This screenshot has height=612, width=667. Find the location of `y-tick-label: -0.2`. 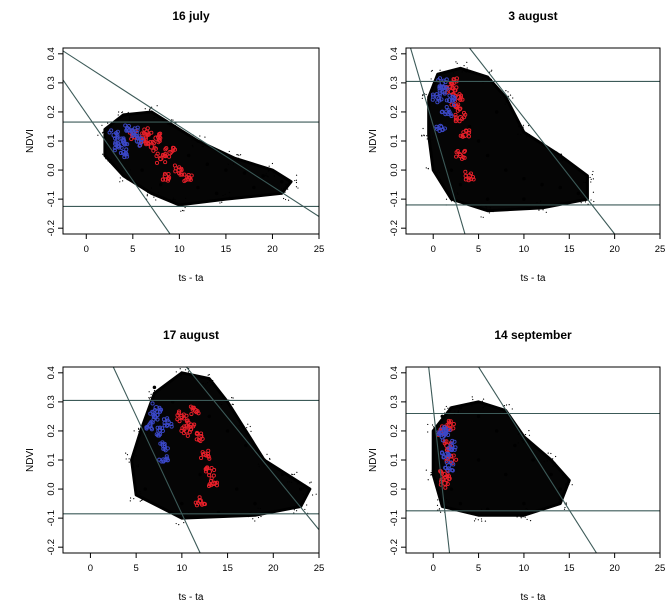

y-tick-label: -0.2 is located at coordinates (51, 228).